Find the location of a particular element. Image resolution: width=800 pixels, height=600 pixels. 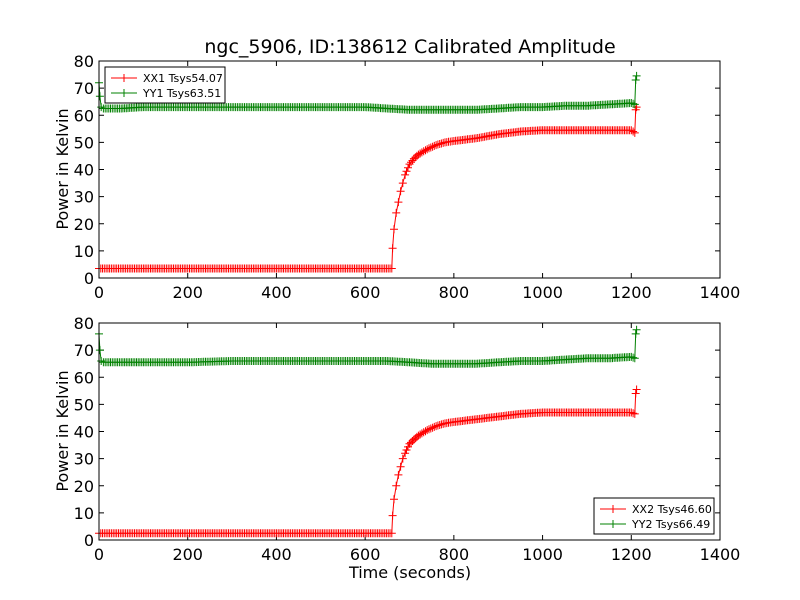

top-chart-title: ngc_5906, ID:138612 Calibrated Amplitude is located at coordinates (409, 47).